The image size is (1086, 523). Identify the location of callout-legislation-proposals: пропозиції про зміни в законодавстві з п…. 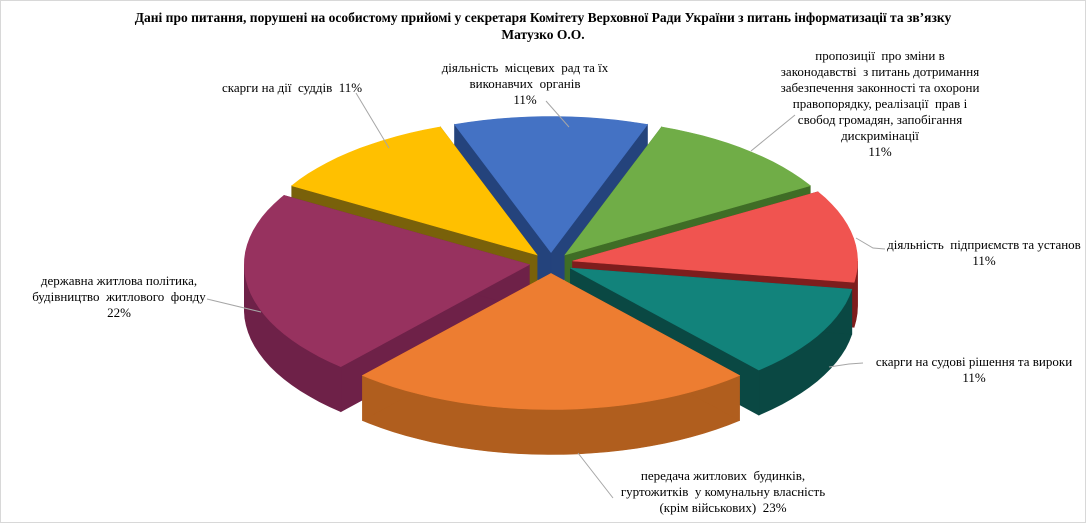
(880, 104).